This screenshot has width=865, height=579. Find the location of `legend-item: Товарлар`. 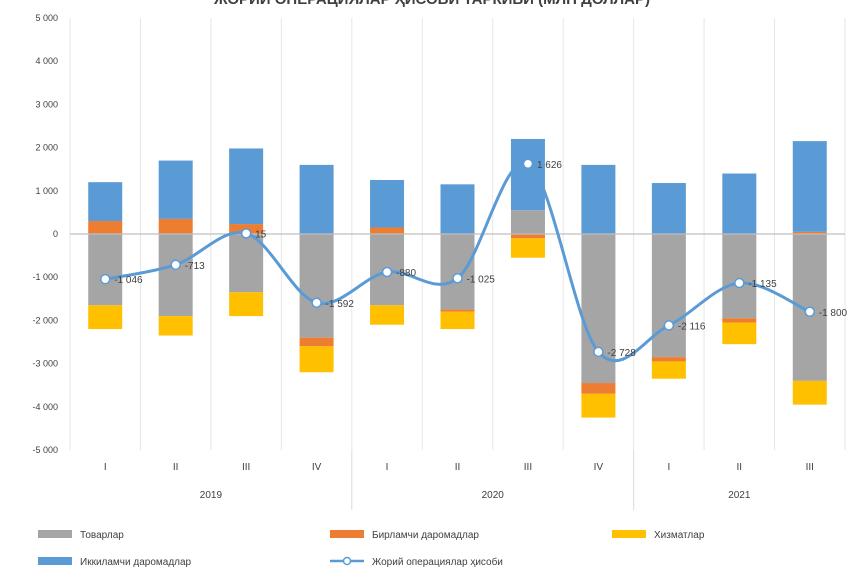

legend-item: Товарлар is located at coordinates (81, 535).